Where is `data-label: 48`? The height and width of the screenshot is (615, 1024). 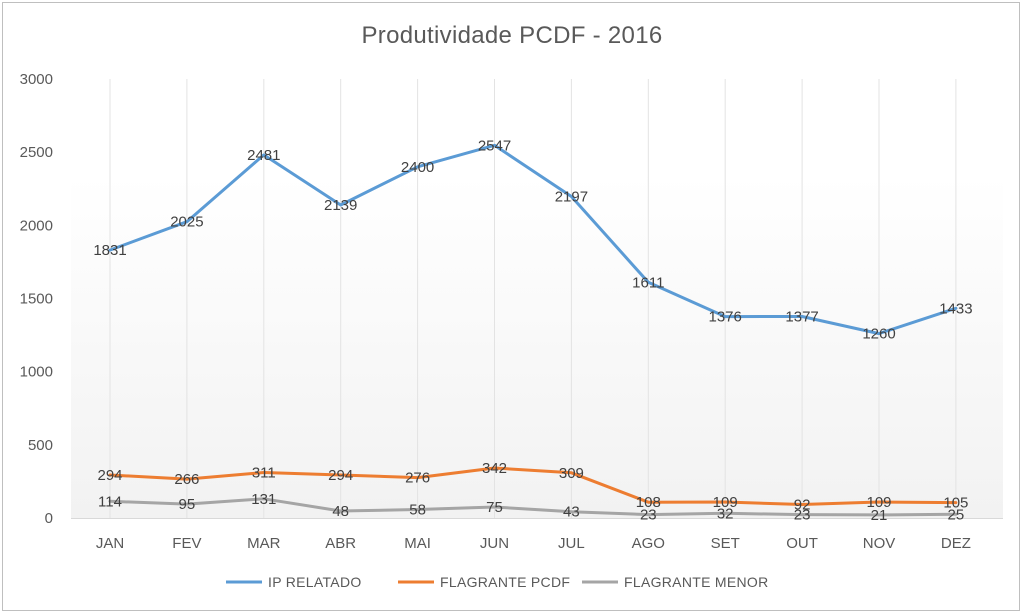 data-label: 48 is located at coordinates (340, 511).